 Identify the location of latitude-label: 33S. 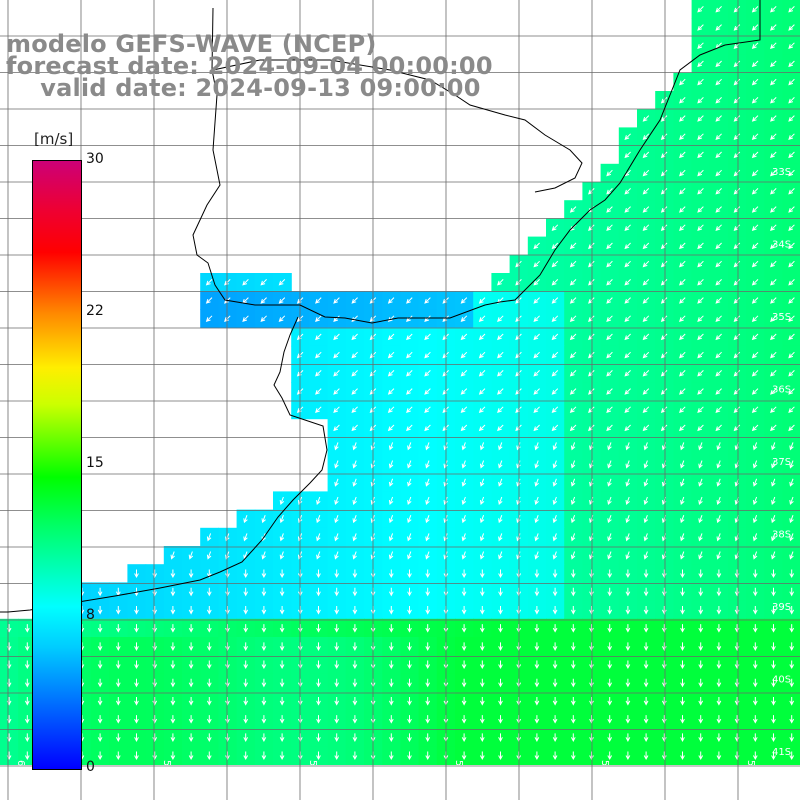
(781, 172).